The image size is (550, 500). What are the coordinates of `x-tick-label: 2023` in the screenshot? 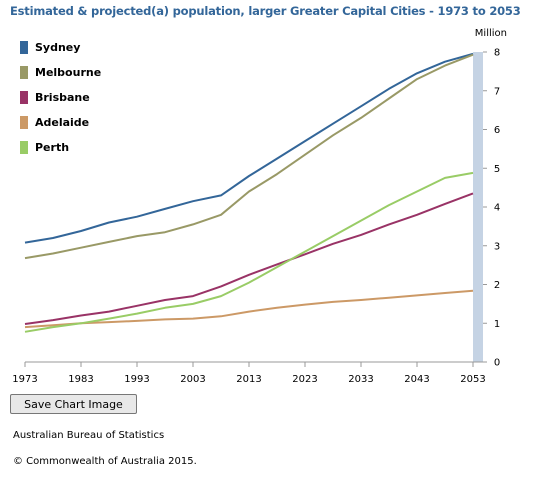 It's located at (304, 379).